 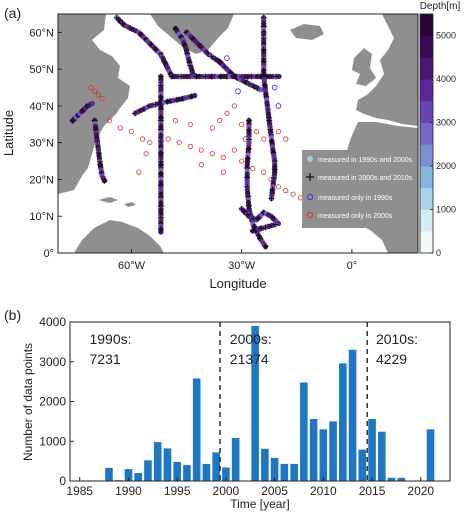 I want to click on colorbar-tick-label: 1000, so click(x=446, y=210).